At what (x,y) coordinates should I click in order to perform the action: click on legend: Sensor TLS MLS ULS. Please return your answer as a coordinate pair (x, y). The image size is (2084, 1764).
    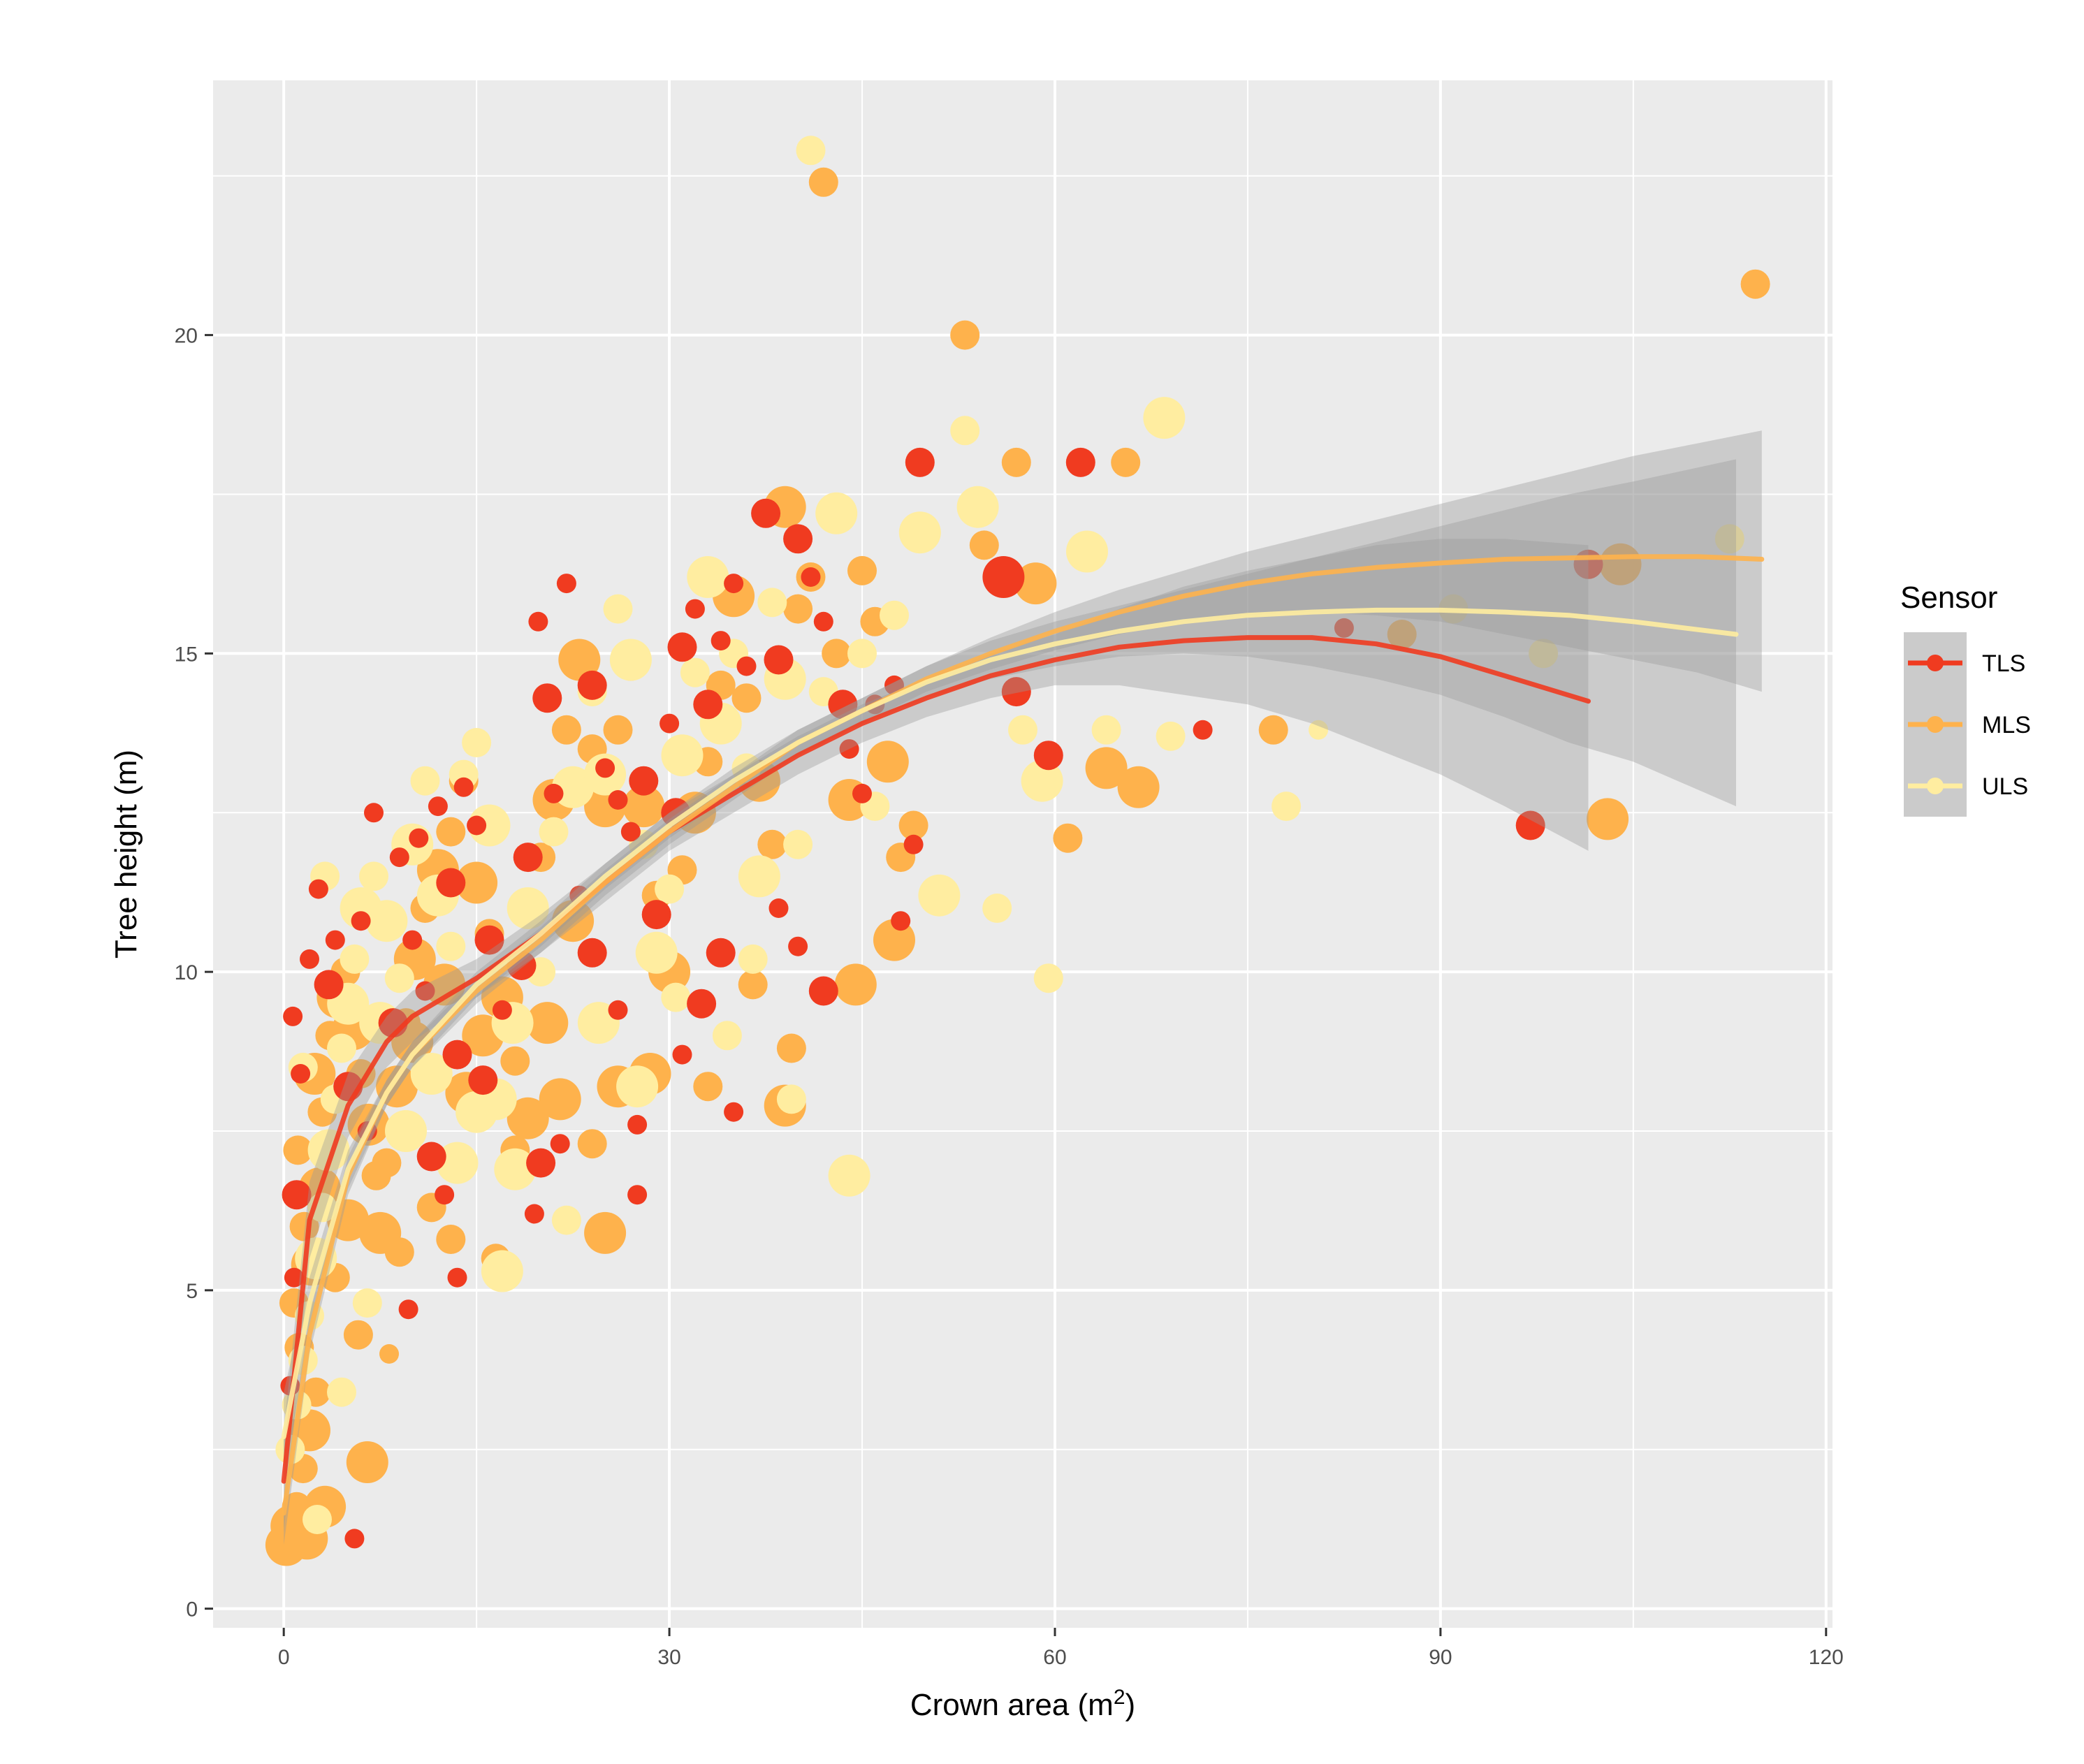
    Looking at the image, I should click on (1965, 699).